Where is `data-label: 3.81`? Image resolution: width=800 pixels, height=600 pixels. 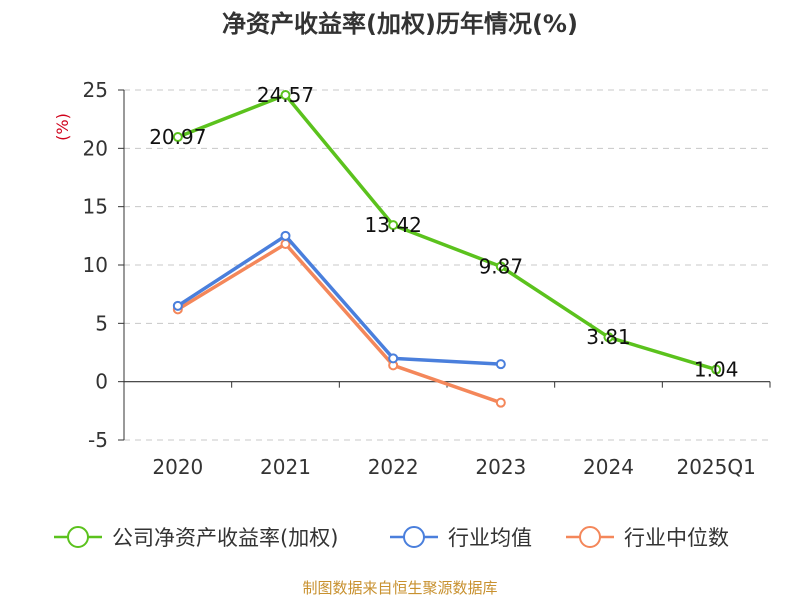
data-label: 3.81 is located at coordinates (608, 337).